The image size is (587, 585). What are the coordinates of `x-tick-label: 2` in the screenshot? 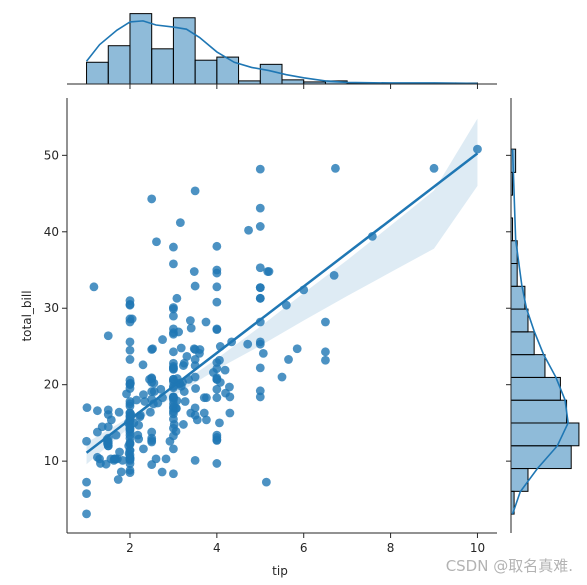 It's located at (130, 548).